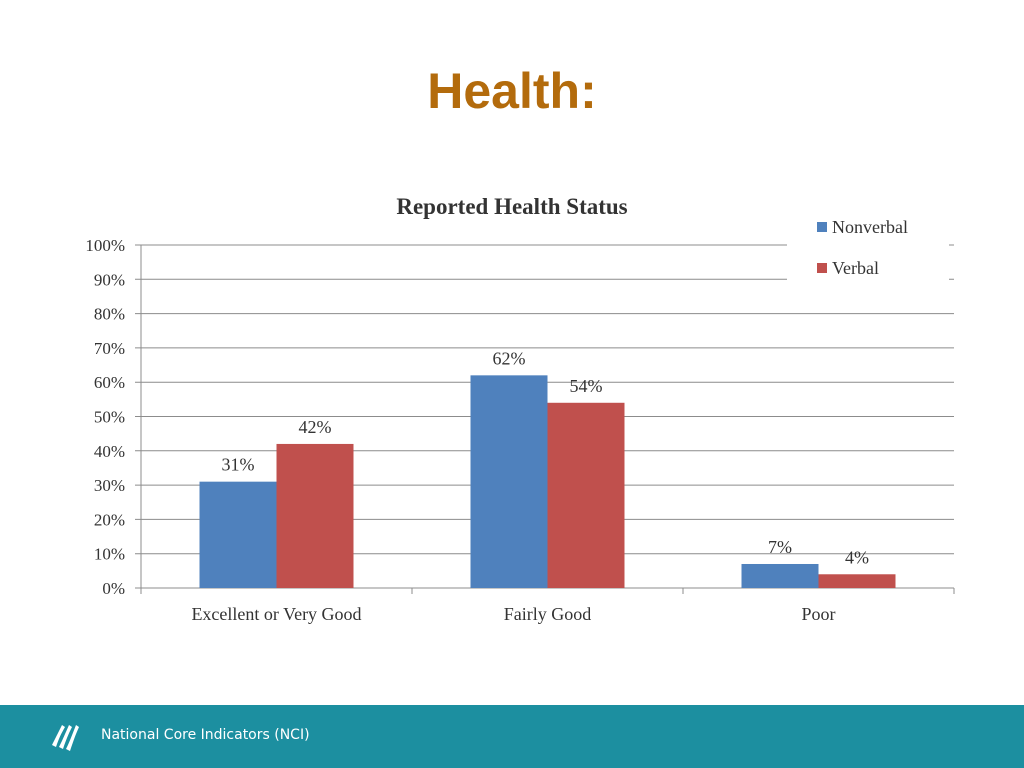 This screenshot has height=768, width=1024. I want to click on y-tick-label: 90%, so click(109, 279).